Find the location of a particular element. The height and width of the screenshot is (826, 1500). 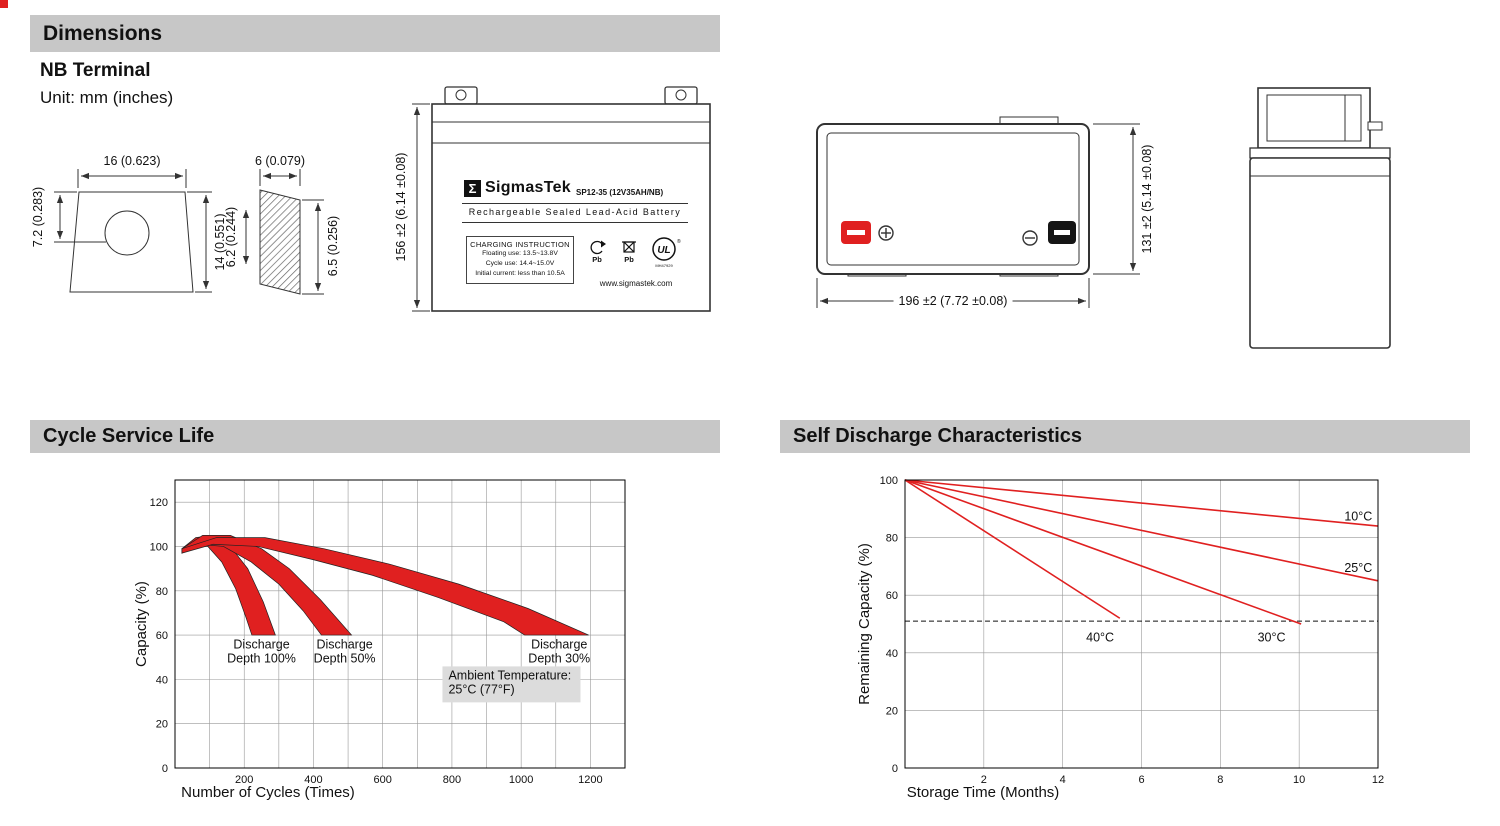

x-tick-label: 1200 is located at coordinates (590, 780).